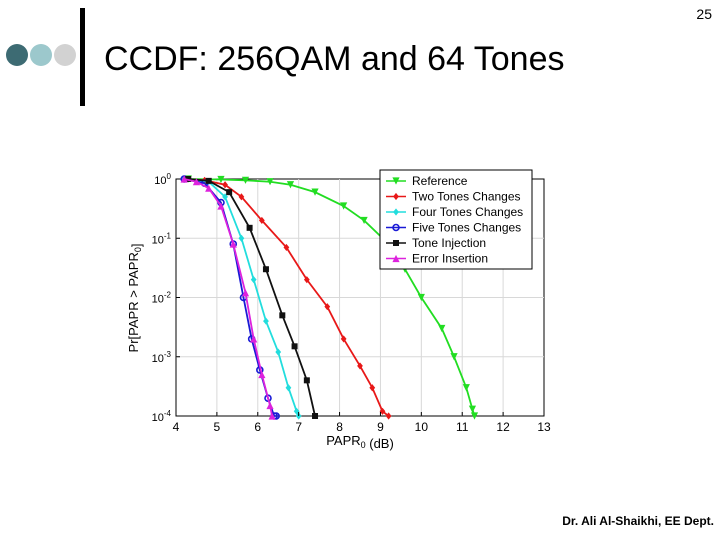  Describe the element at coordinates (503, 427) in the screenshot. I see `x-tick-label: 12` at that location.